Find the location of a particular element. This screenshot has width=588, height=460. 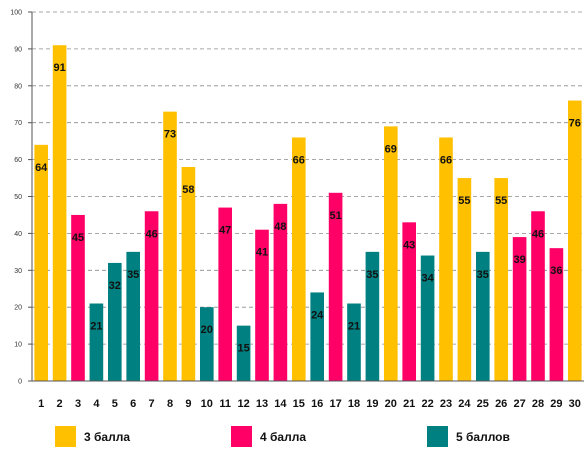

legend-label: 4 балла is located at coordinates (283, 437).